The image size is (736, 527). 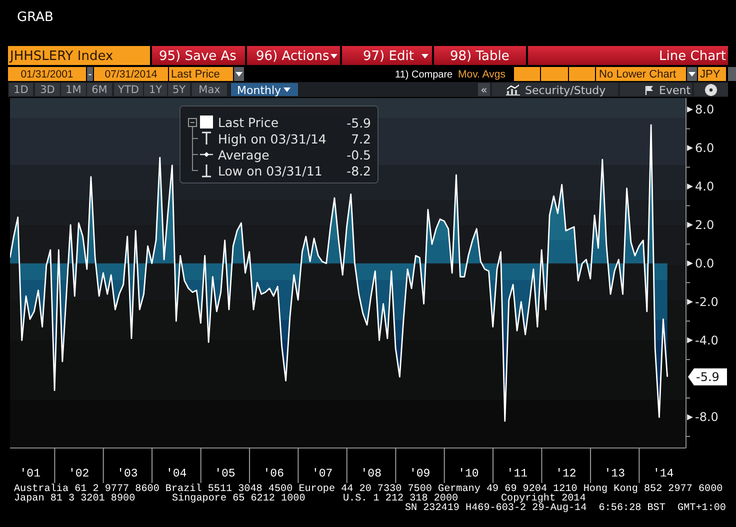 I want to click on x-tick-label: '13, so click(x=615, y=474).